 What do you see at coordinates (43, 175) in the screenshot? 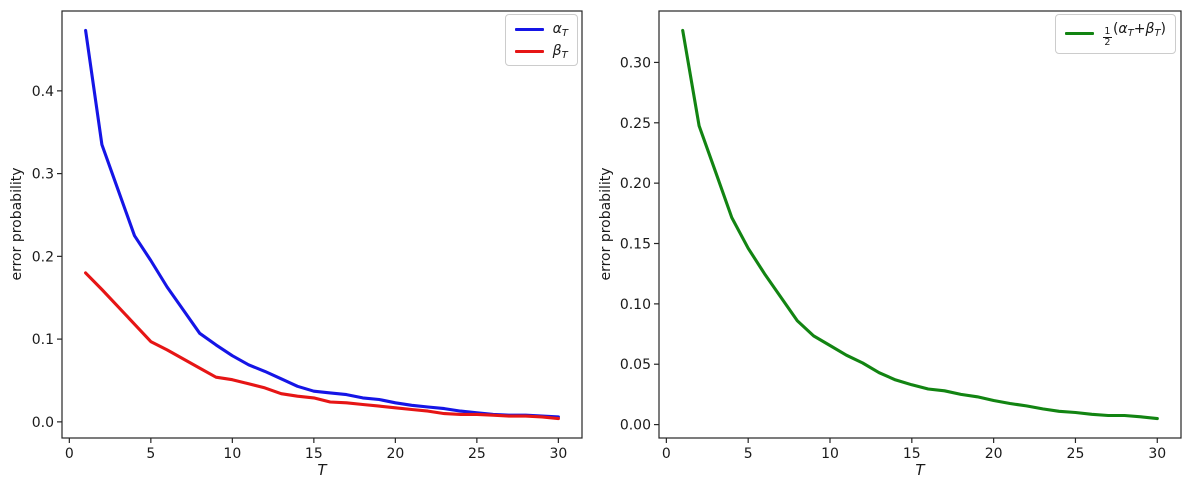
I see `left-y-tick-label: 0.3` at bounding box center [43, 175].